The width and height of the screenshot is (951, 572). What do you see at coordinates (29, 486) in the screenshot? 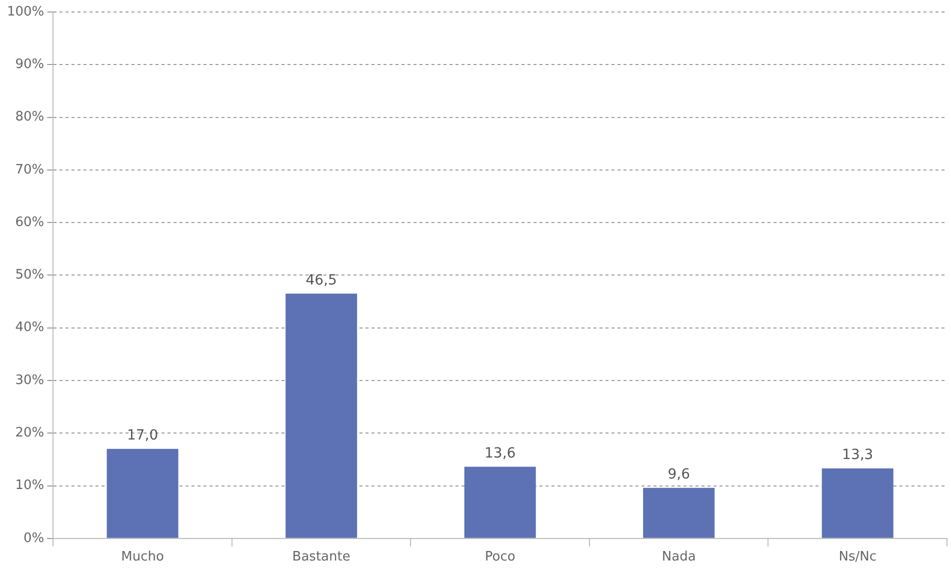
I see `y-tick-label: 10%` at bounding box center [29, 486].